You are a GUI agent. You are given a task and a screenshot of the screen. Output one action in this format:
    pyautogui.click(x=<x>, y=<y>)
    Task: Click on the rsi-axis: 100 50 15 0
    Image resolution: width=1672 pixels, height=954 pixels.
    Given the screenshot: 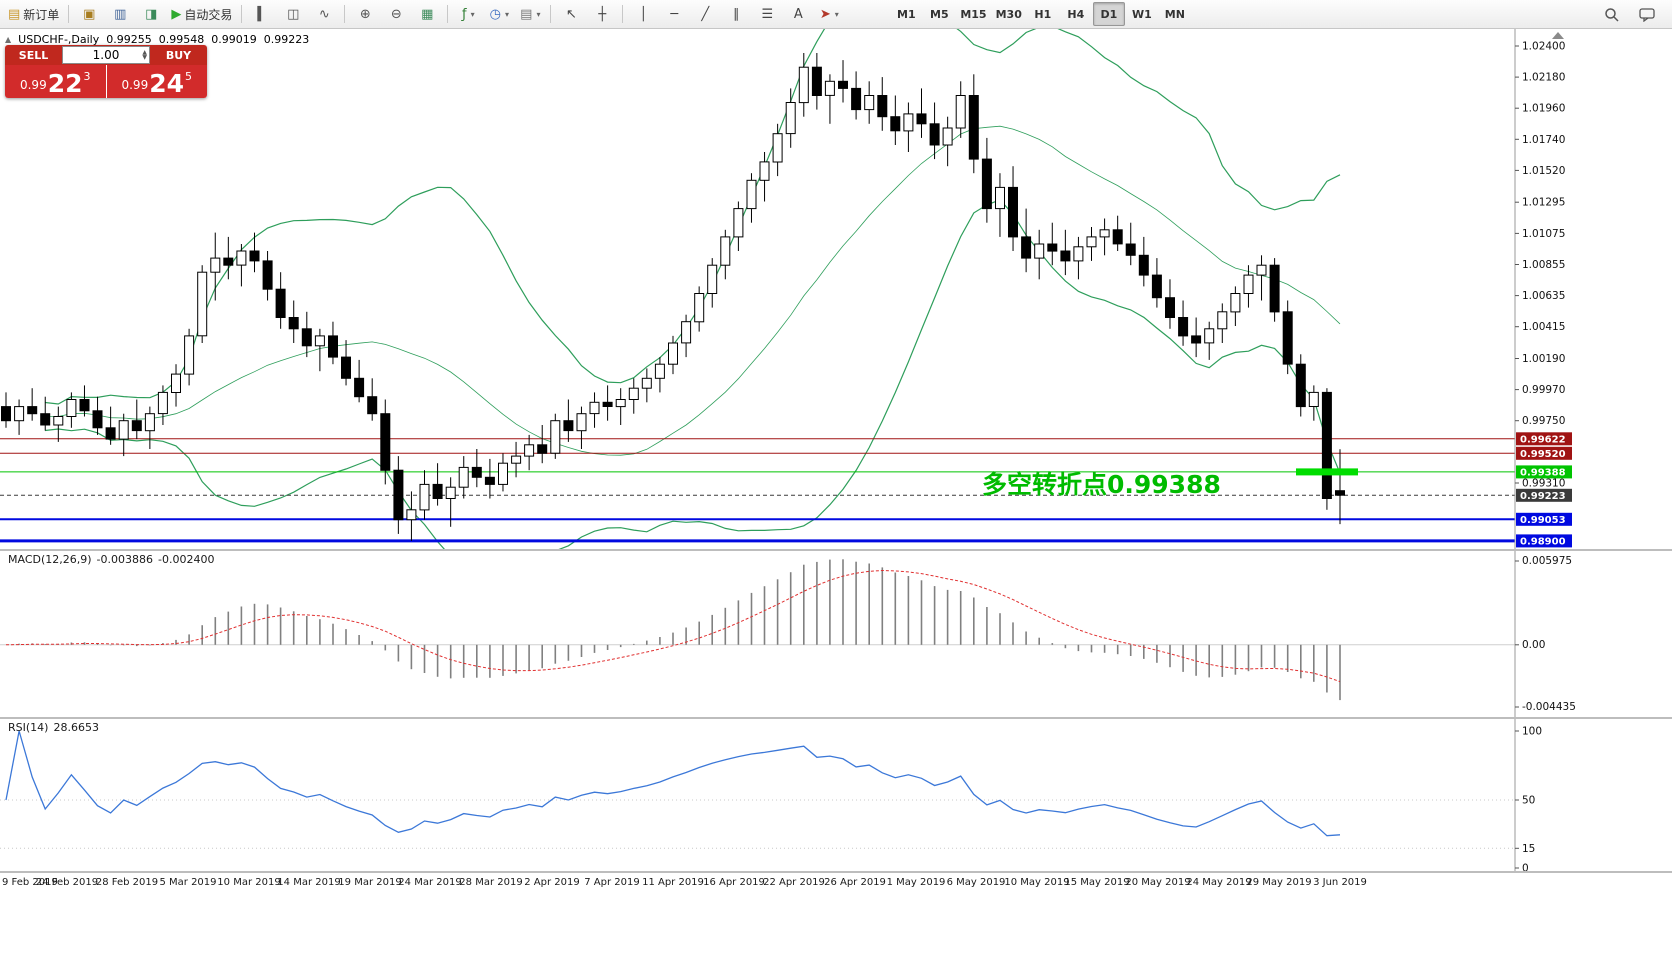 What is the action you would take?
    pyautogui.click(x=1528, y=795)
    